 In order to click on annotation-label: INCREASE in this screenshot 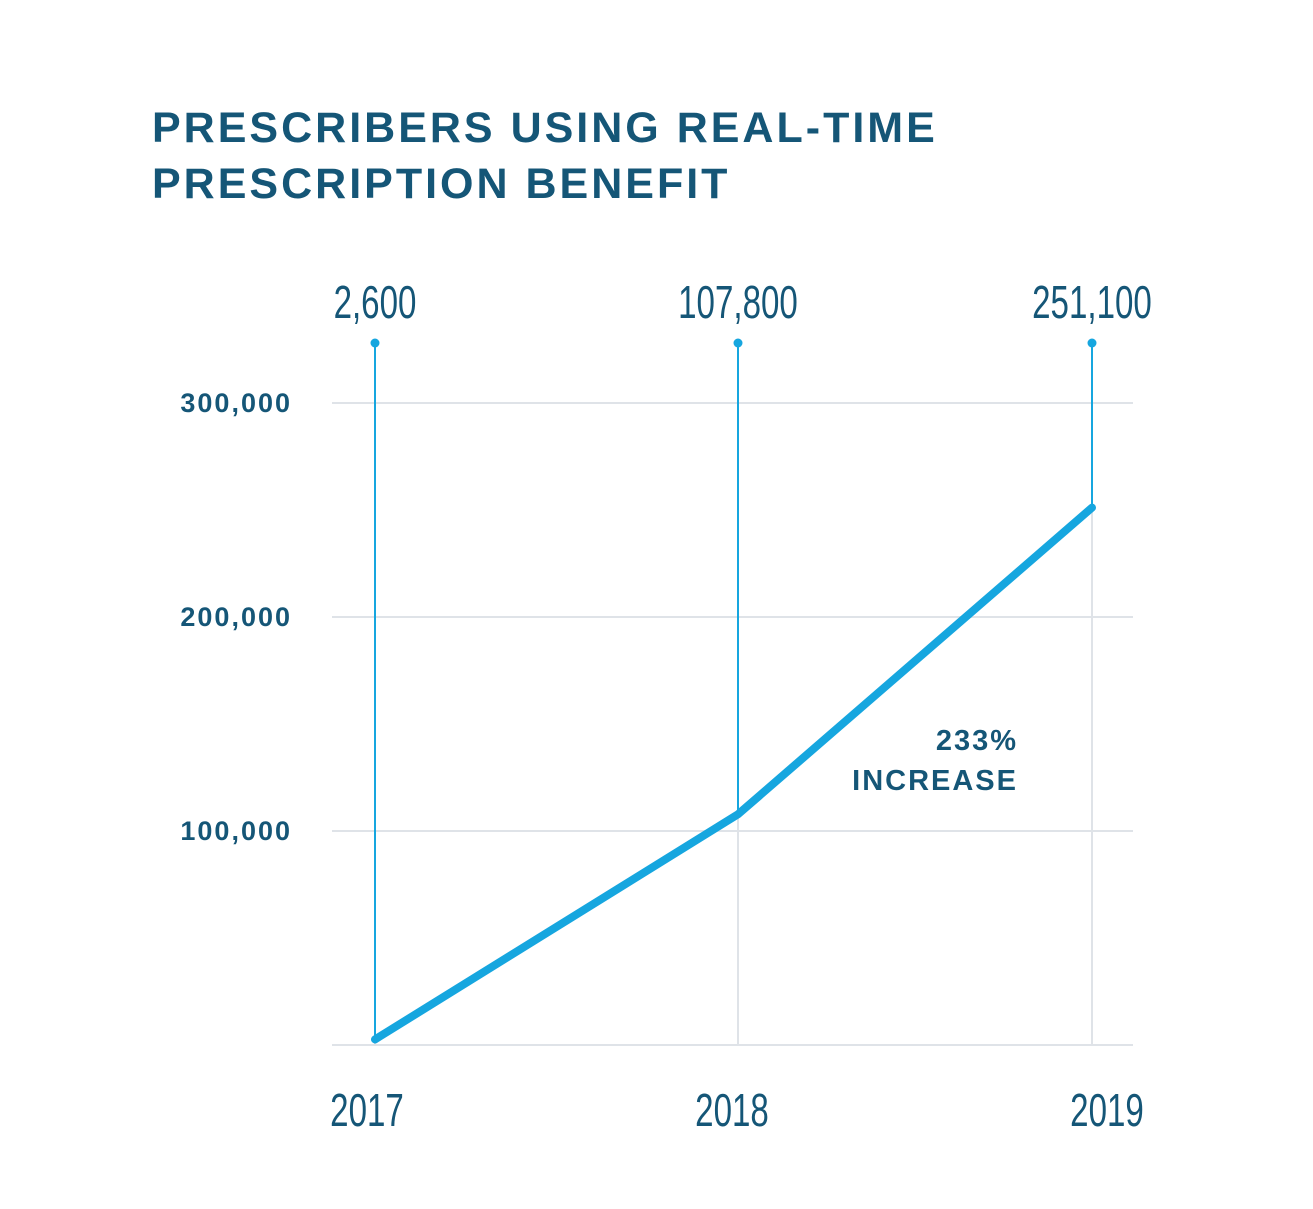, I will do `click(935, 781)`.